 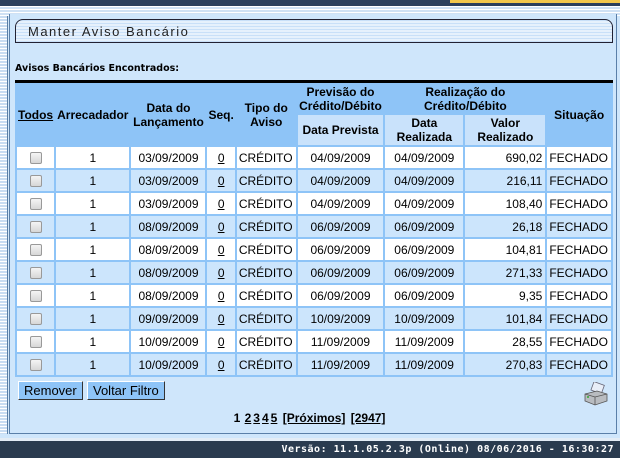 What do you see at coordinates (237, 418) in the screenshot?
I see `current-page: 1` at bounding box center [237, 418].